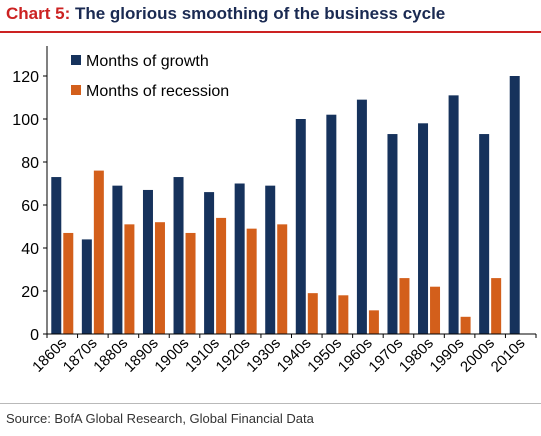 The image size is (541, 436). Describe the element at coordinates (385, 355) in the screenshot. I see `x-tick-label: 1970s` at that location.